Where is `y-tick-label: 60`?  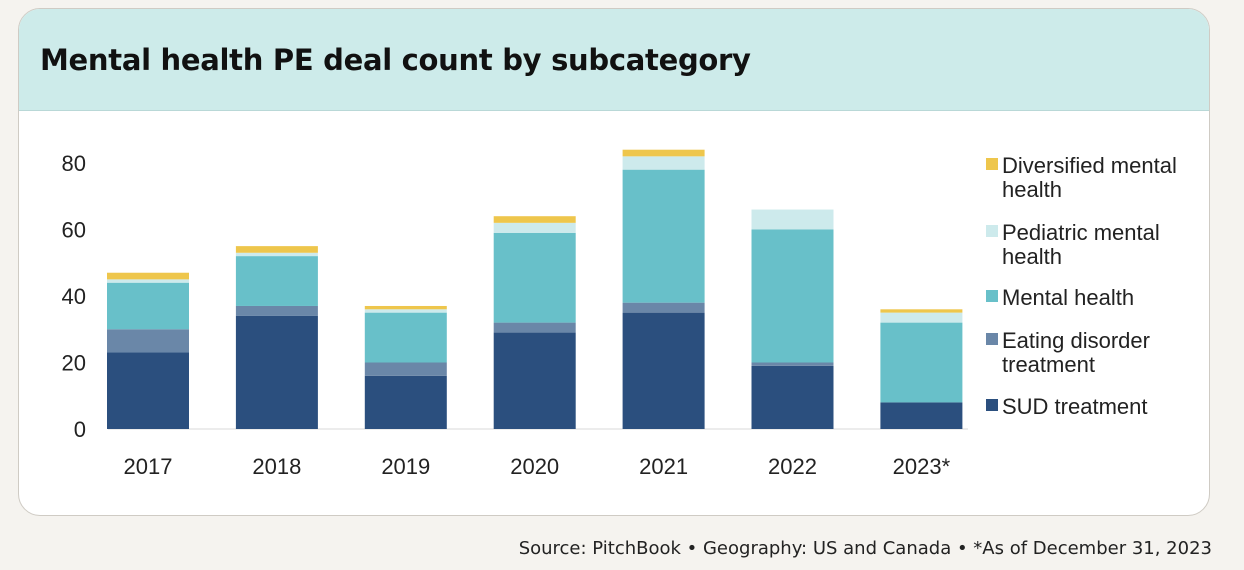
y-tick-label: 60 is located at coordinates (74, 230).